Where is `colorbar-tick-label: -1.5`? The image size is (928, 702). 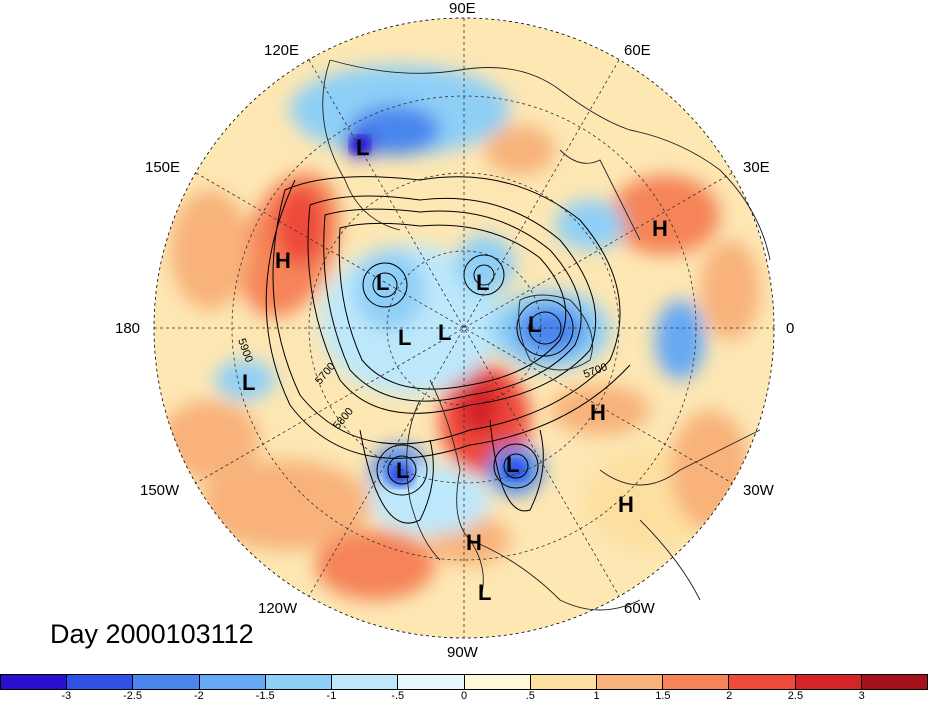 colorbar-tick-label: -1.5 is located at coordinates (265, 696).